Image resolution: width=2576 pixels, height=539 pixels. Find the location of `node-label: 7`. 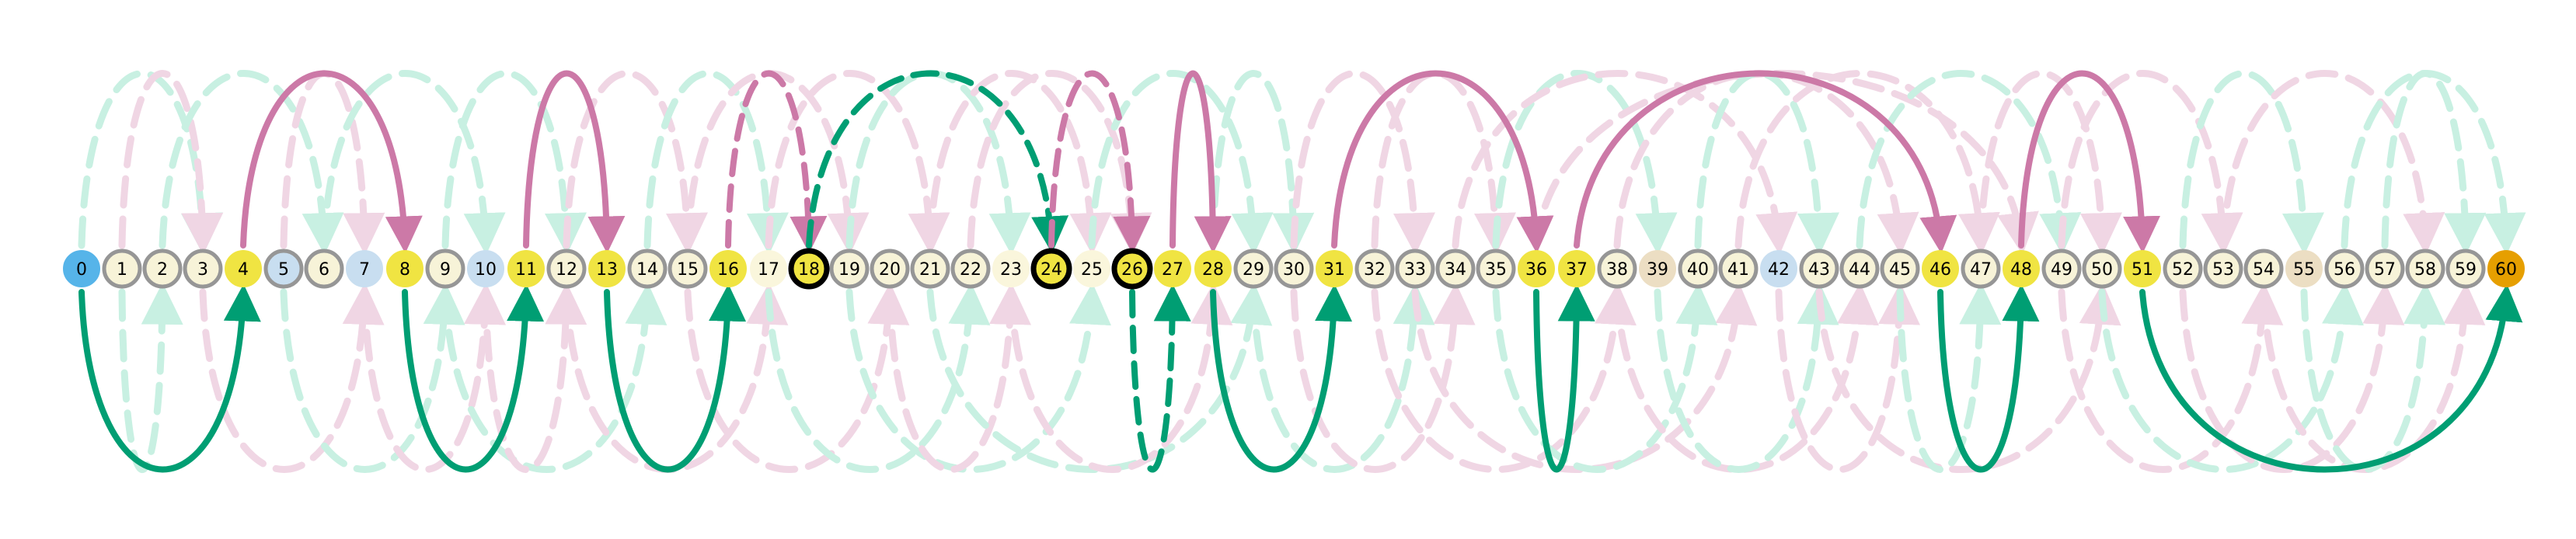

node-label: 7 is located at coordinates (364, 270).